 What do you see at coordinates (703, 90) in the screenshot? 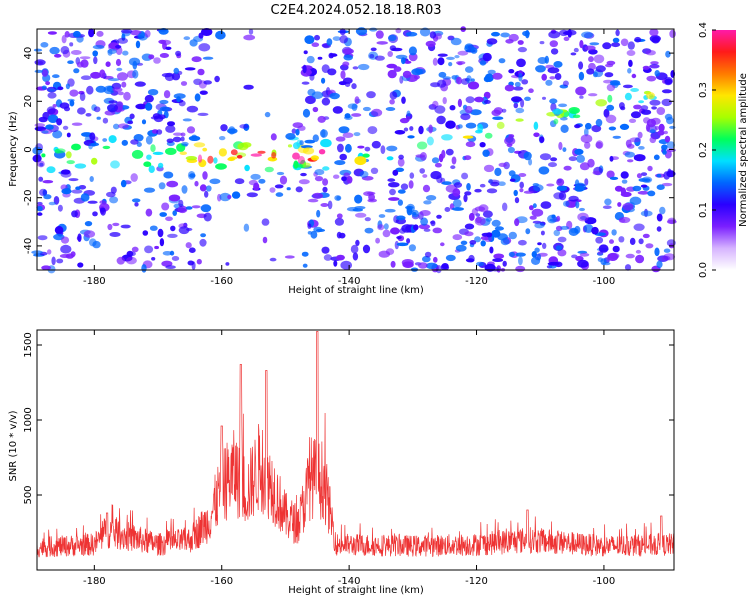
I see `colorbar-tick-label: 0.3` at bounding box center [703, 90].